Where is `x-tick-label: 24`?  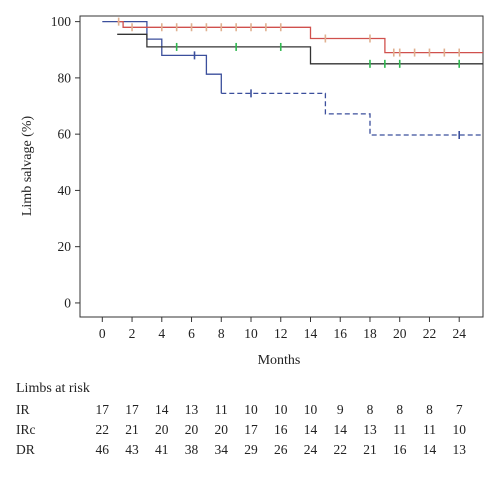
x-tick-label: 24 is located at coordinates (459, 333).